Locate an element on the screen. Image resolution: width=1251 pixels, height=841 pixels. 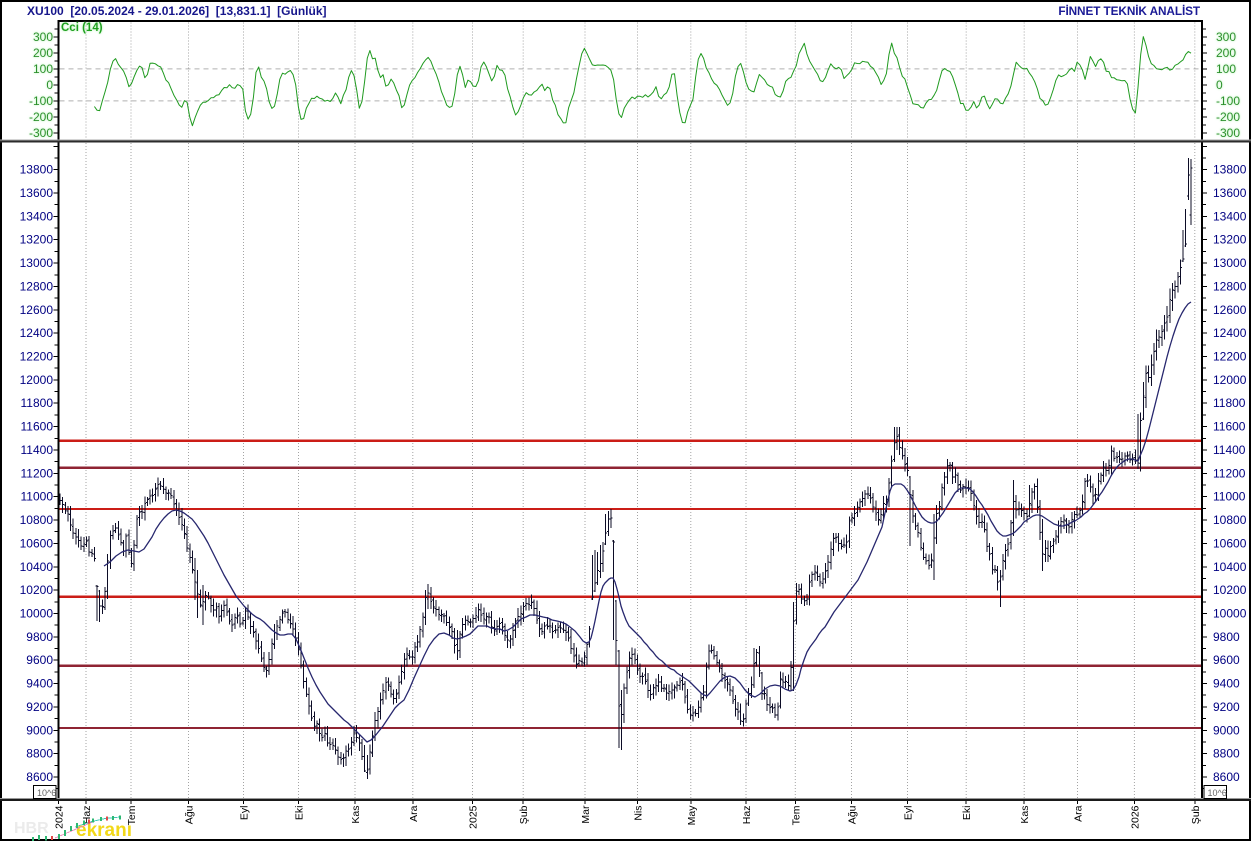
svg-text: FİNNET TEKNİK ANALİST is located at coordinates (1129, 11).